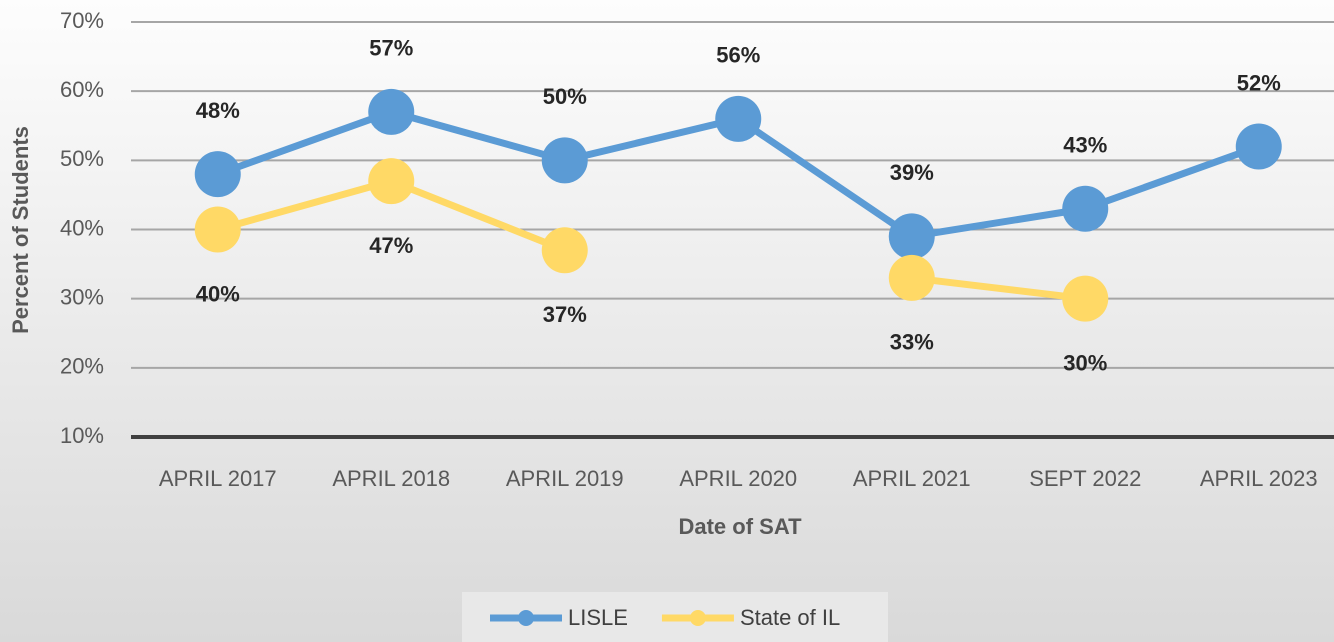 The image size is (1334, 642). Describe the element at coordinates (912, 478) in the screenshot. I see `x-tick-label: APRIL 2021` at that location.